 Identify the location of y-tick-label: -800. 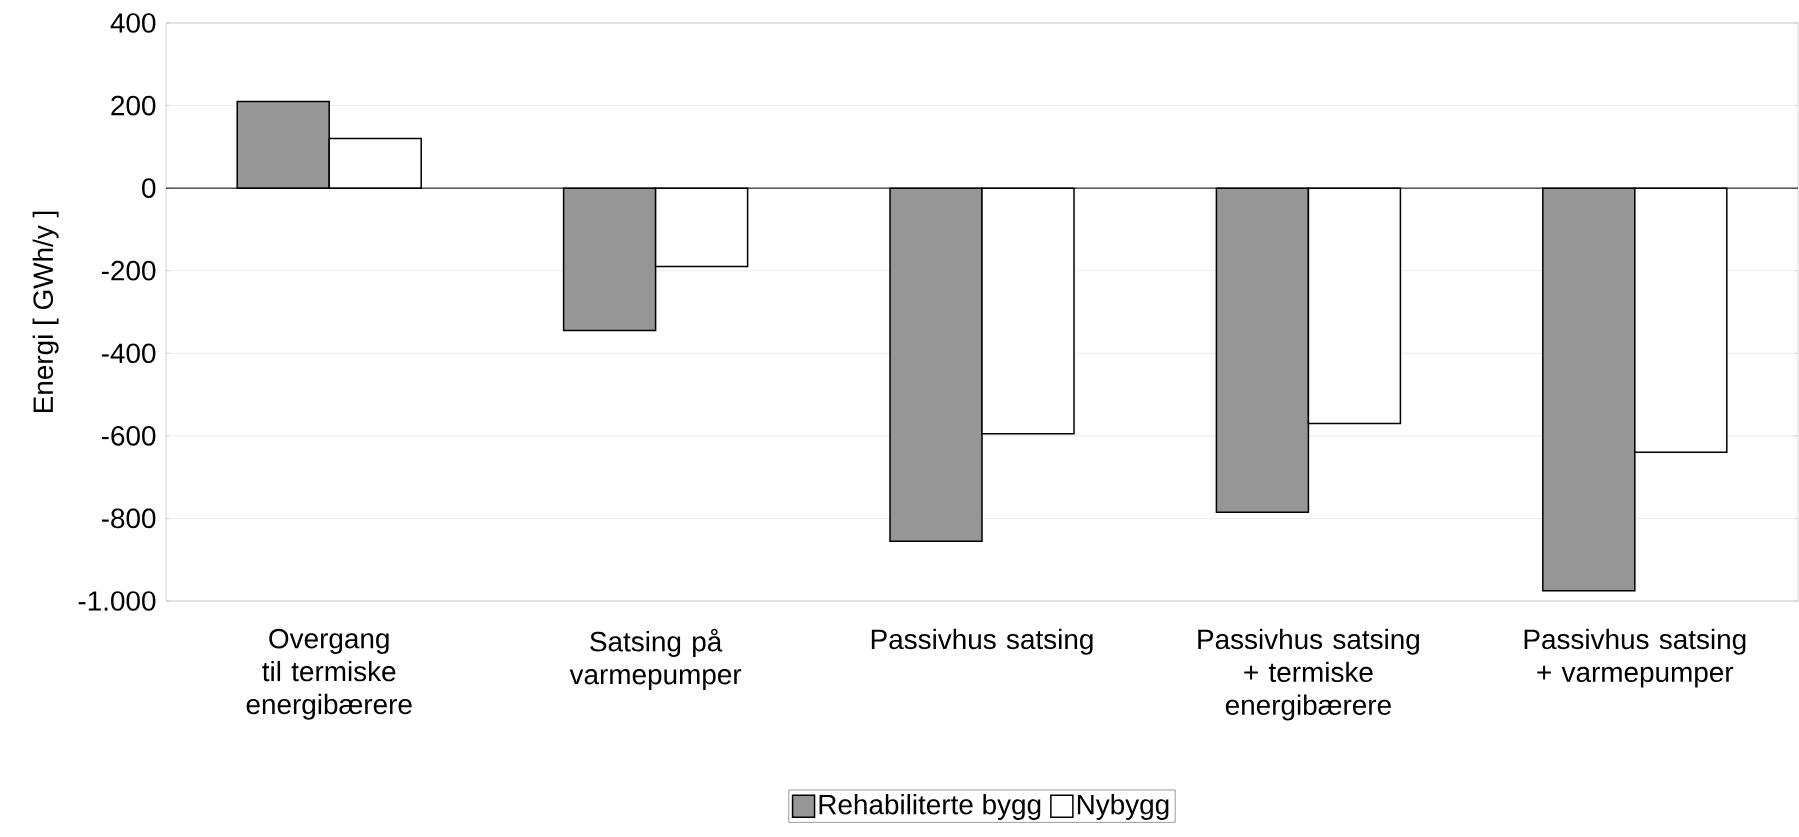
(128, 518).